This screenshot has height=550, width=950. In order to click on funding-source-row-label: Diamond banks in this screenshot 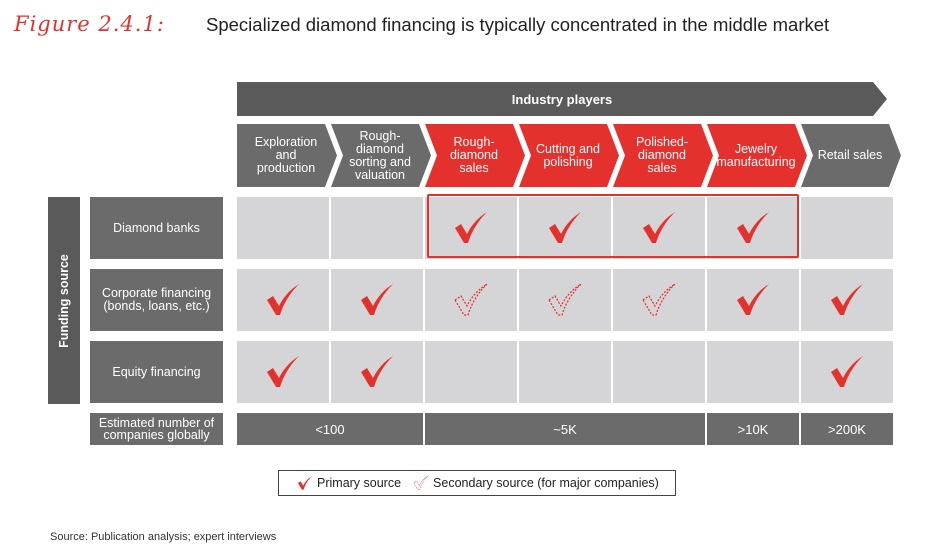, I will do `click(156, 228)`.